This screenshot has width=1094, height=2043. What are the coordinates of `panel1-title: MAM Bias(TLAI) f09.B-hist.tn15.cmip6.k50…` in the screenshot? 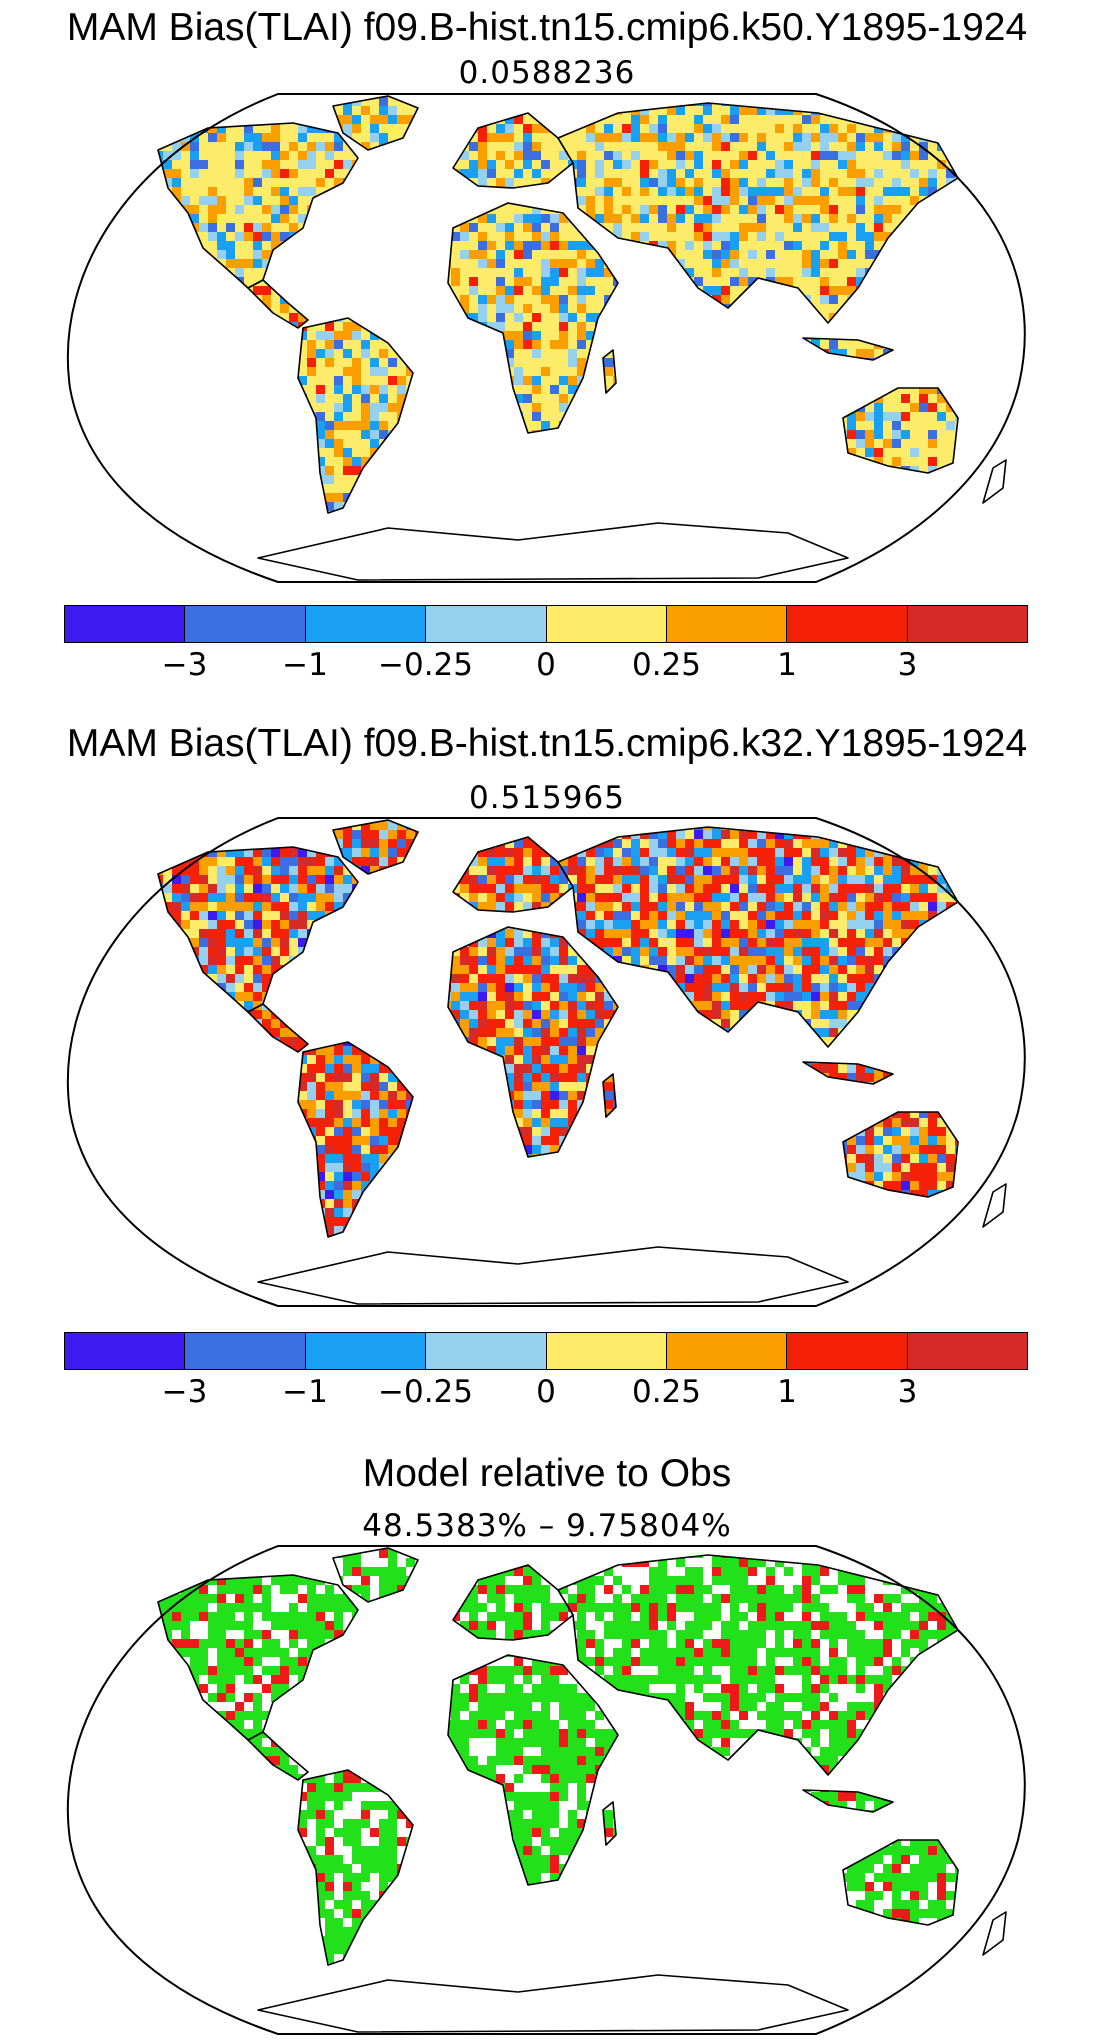 It's located at (547, 27).